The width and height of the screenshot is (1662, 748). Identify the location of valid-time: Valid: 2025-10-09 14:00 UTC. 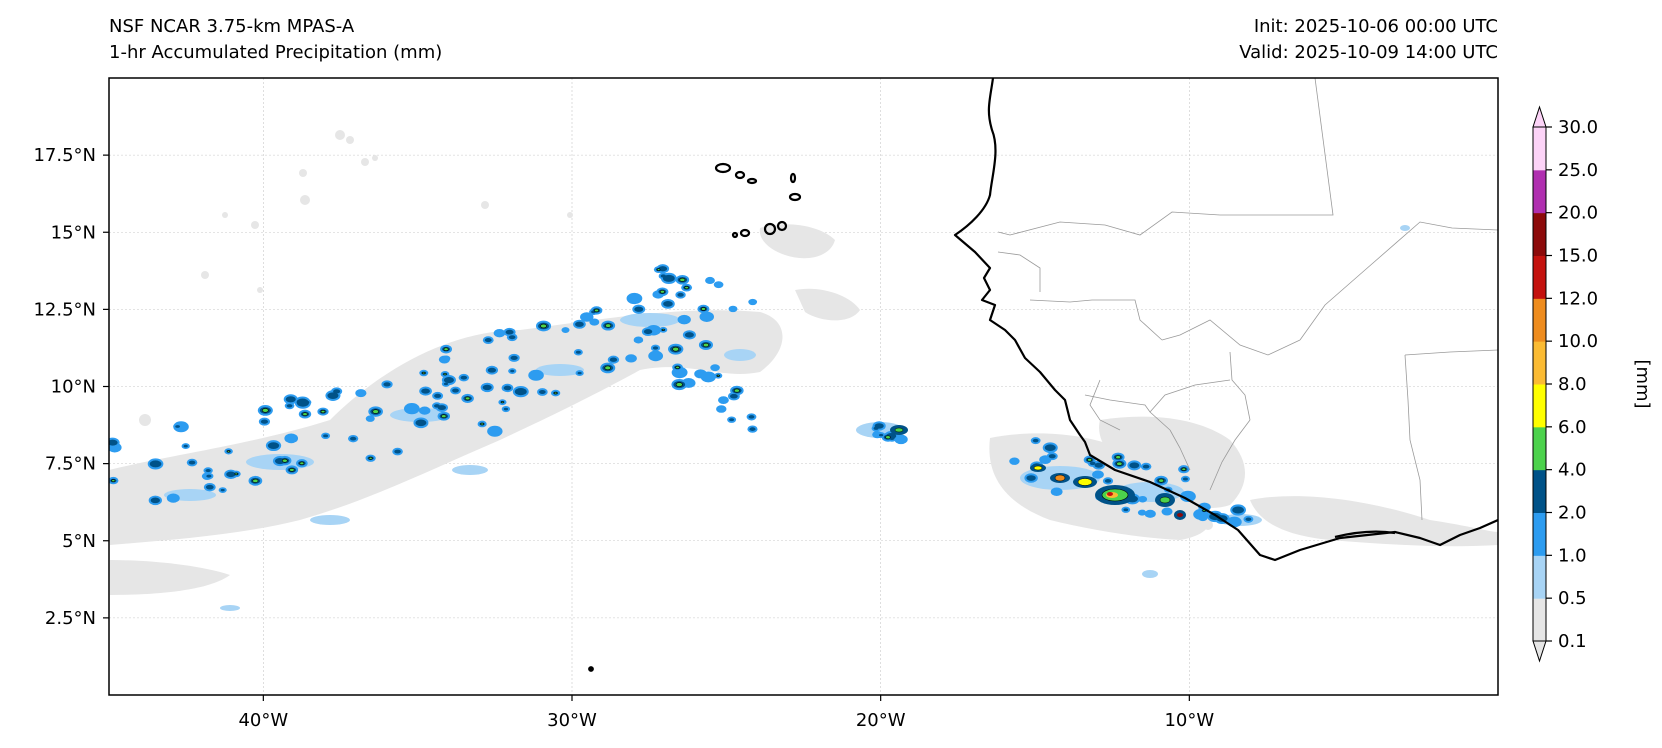
(1368, 52).